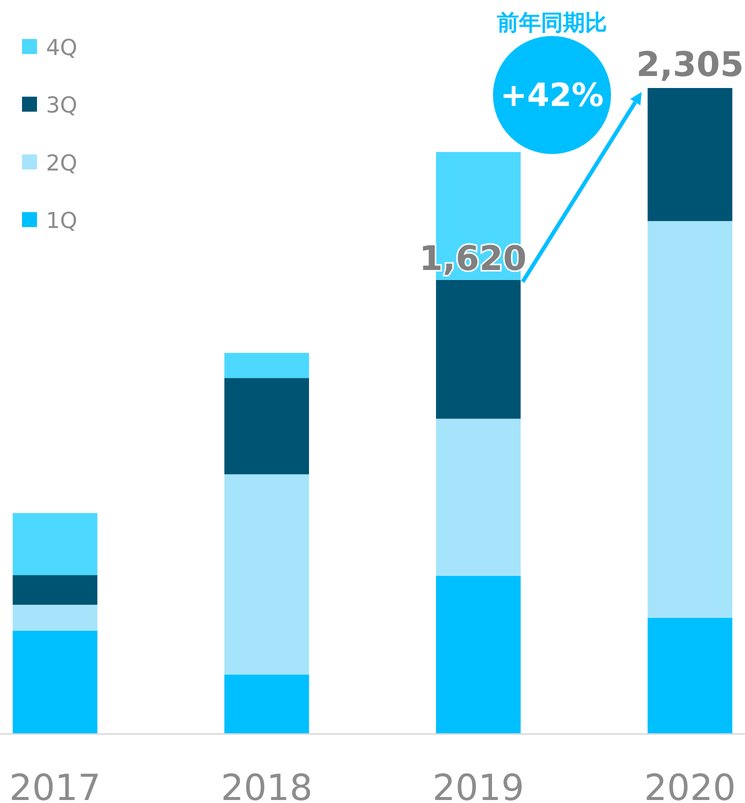 The width and height of the screenshot is (745, 803). Describe the element at coordinates (478, 785) in the screenshot. I see `x-tick-label: 2019` at that location.